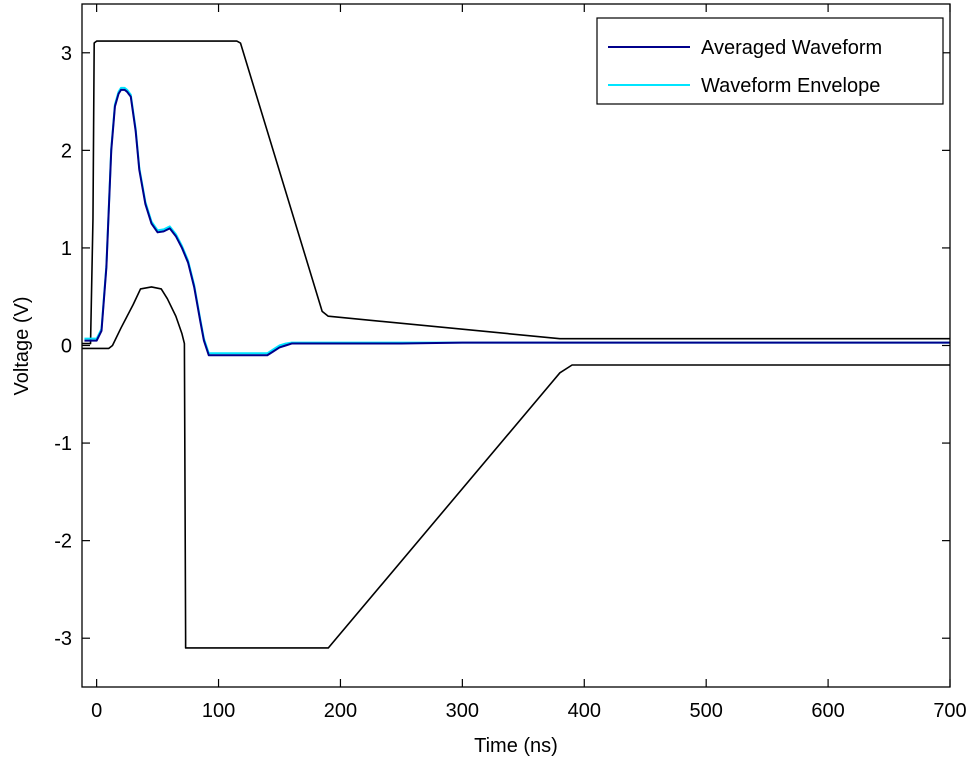 The image size is (979, 768). Describe the element at coordinates (96, 711) in the screenshot. I see `x-tick-label: 0` at that location.